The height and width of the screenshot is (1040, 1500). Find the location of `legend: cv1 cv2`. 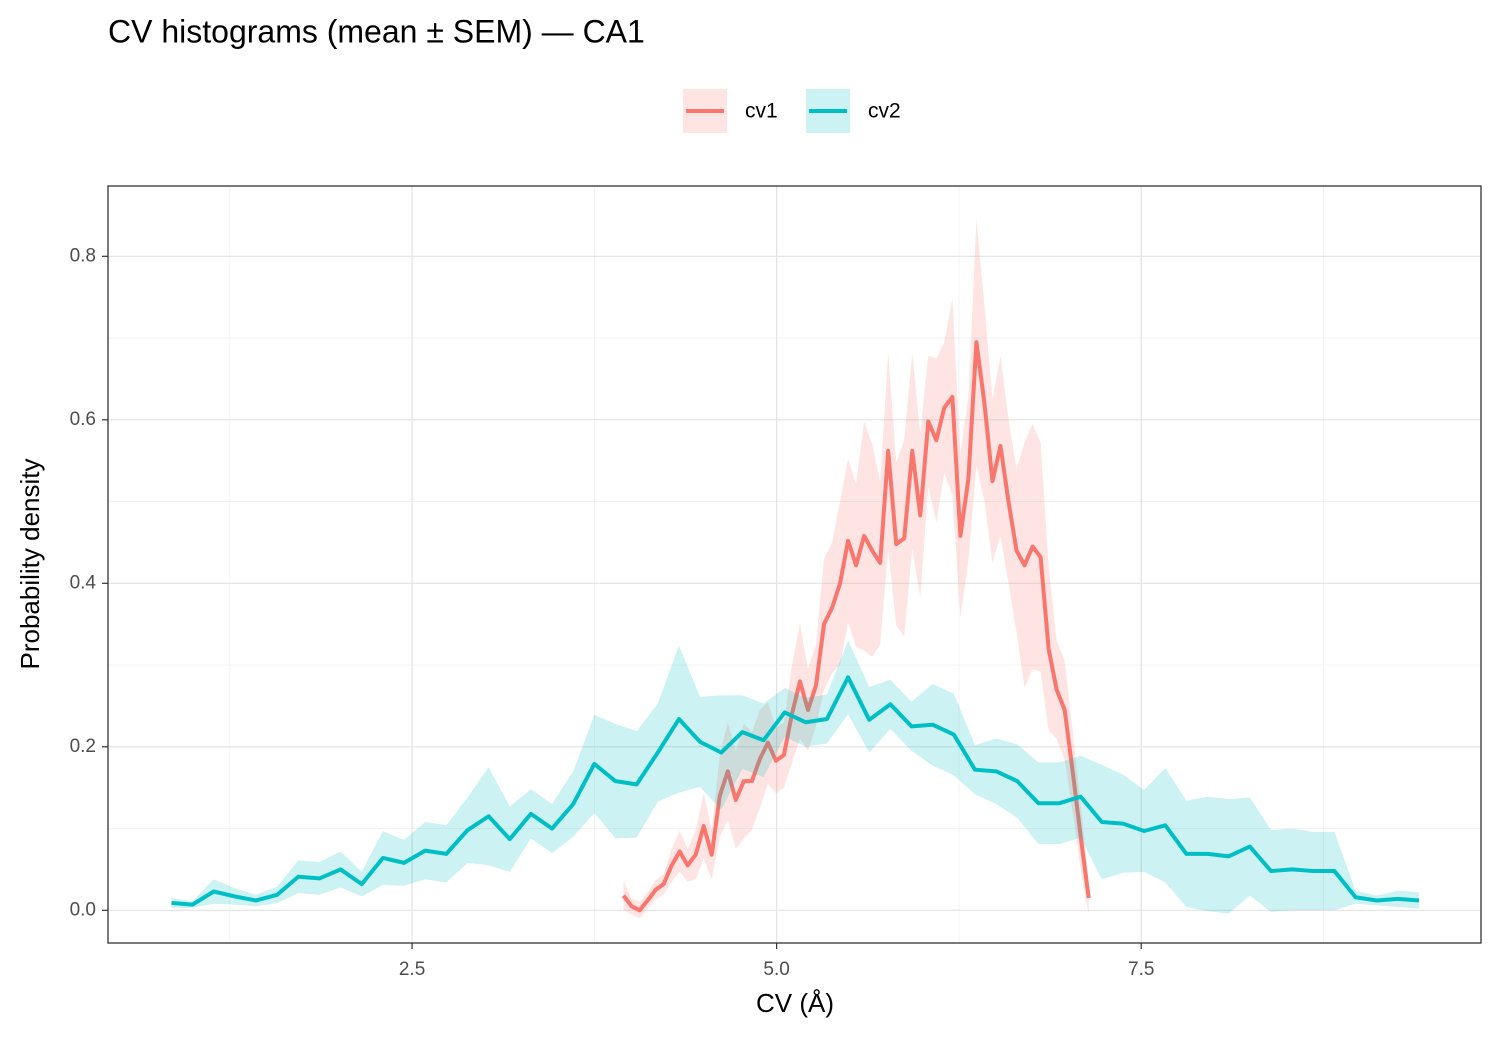

legend: cv1 cv2 is located at coordinates (792, 111).